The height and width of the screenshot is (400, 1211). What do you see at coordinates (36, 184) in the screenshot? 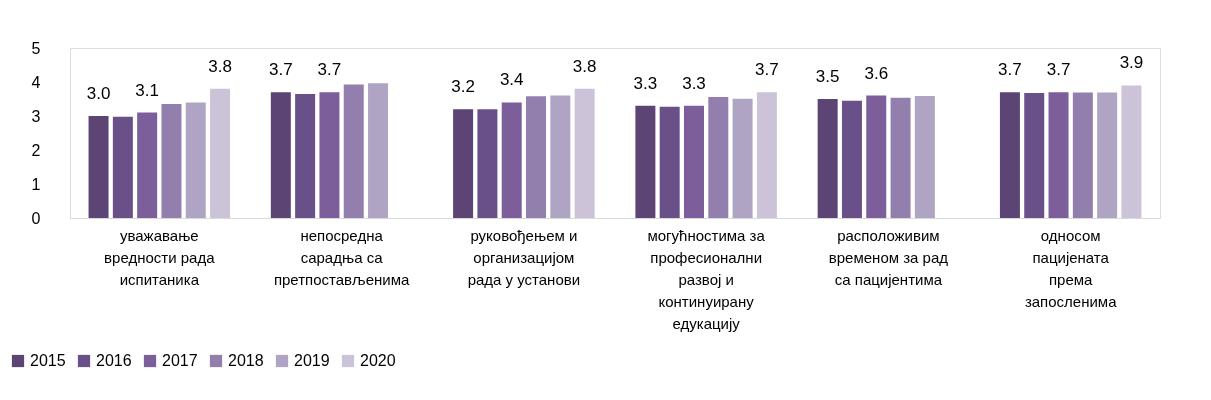
I see `y-tick-label: 1` at bounding box center [36, 184].